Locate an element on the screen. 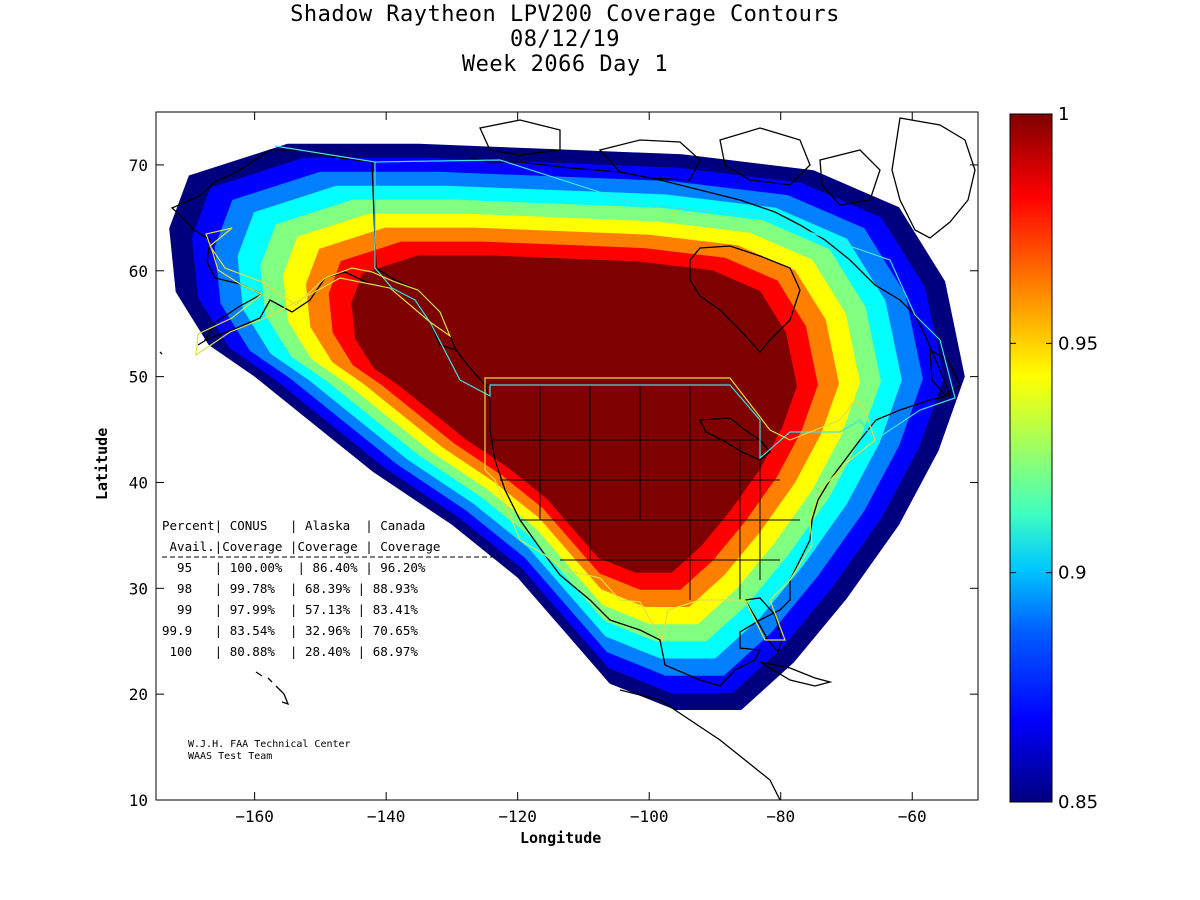 Image resolution: width=1200 pixels, height=900 pixels. colorbar-ticks: 0.85 0.9 0.95 1 is located at coordinates (1054, 458).